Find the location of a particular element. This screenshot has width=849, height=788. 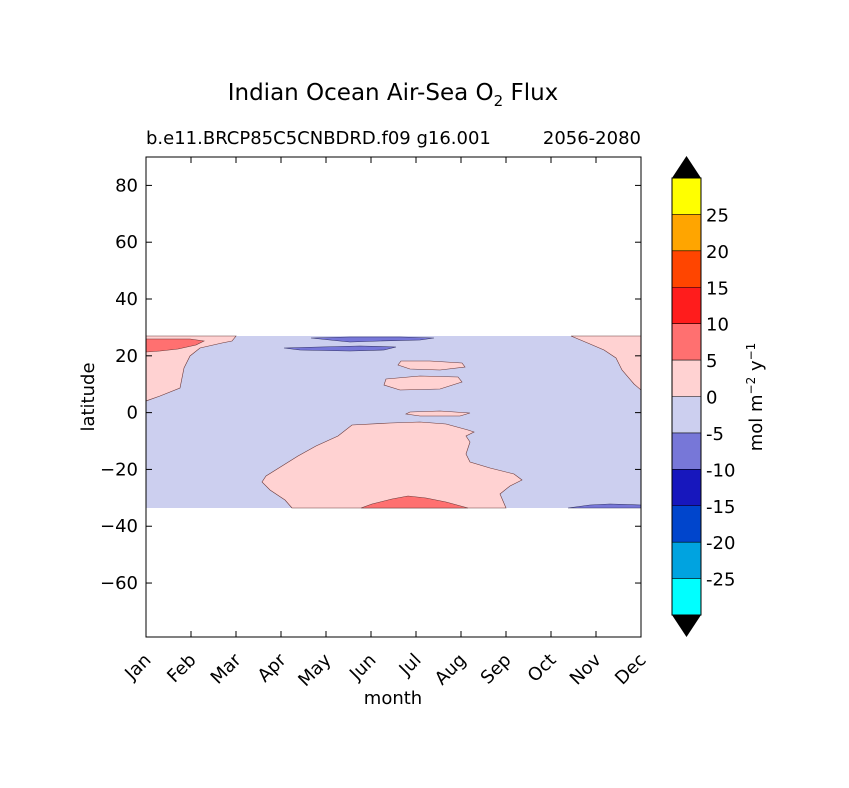

x-tick-label: Mar is located at coordinates (226, 668).